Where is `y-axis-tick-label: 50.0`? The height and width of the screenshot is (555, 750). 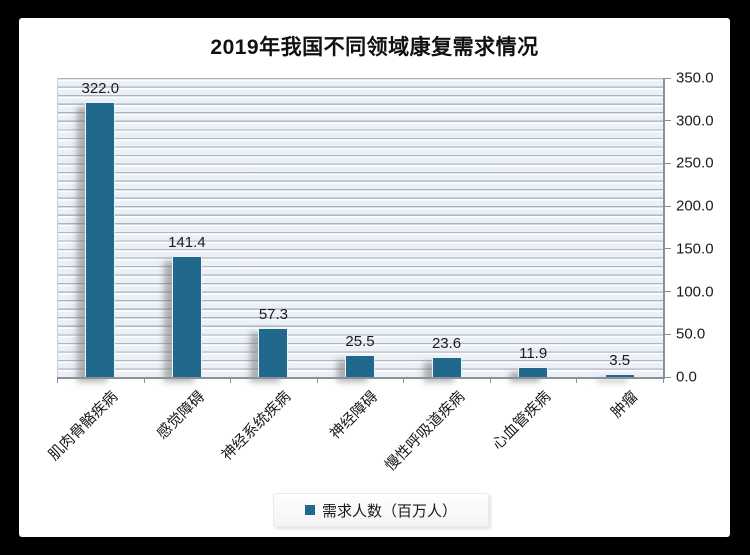 y-axis-tick-label: 50.0 is located at coordinates (691, 334).